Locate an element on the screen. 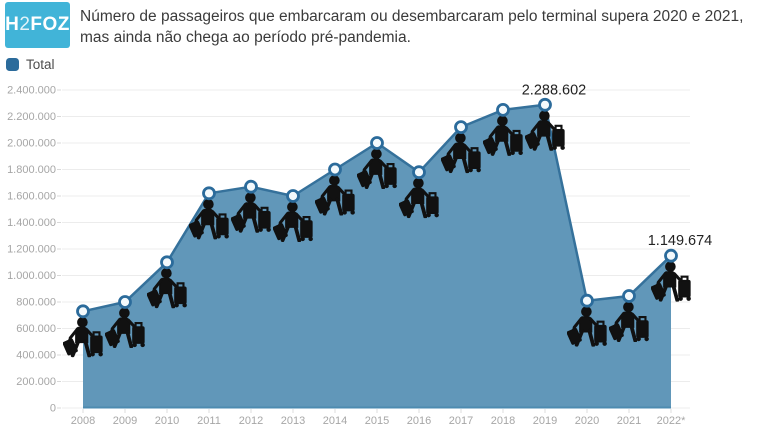 Image resolution: width=770 pixels, height=445 pixels. y-axis-label: 400.000 is located at coordinates (36, 356).